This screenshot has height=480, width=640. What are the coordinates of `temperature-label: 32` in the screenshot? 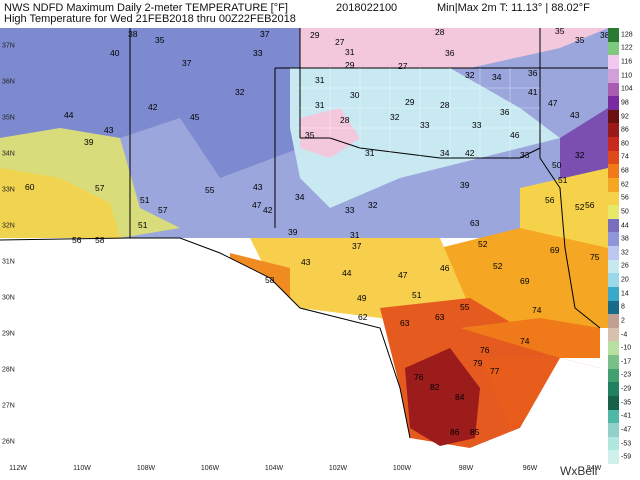 It's located at (240, 92).